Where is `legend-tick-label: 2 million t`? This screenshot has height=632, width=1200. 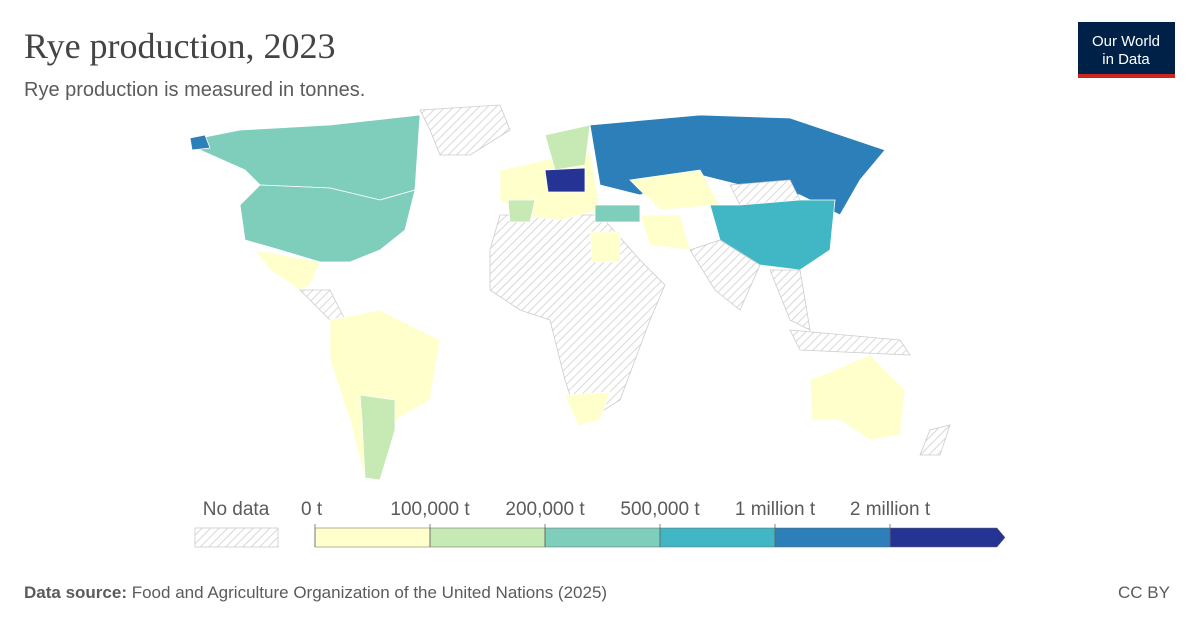 legend-tick-label: 2 million t is located at coordinates (890, 509).